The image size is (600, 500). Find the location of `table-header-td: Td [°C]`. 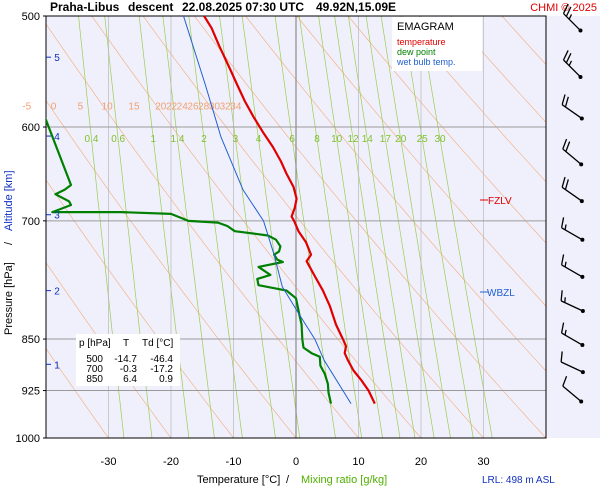

table-header-td: Td [°C] is located at coordinates (157, 343).